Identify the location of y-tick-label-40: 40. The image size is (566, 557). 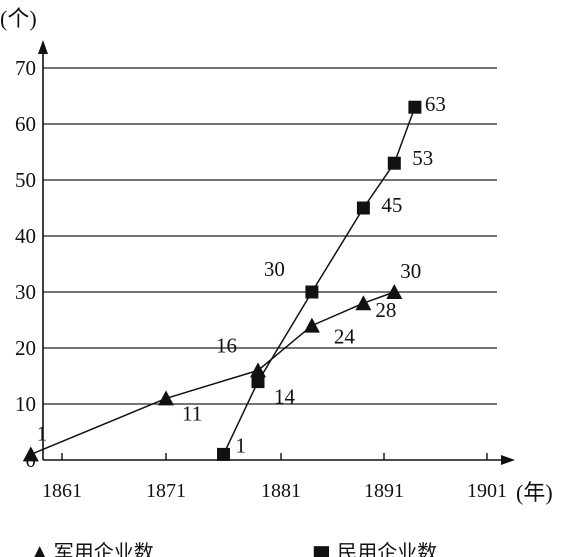
(25, 236).